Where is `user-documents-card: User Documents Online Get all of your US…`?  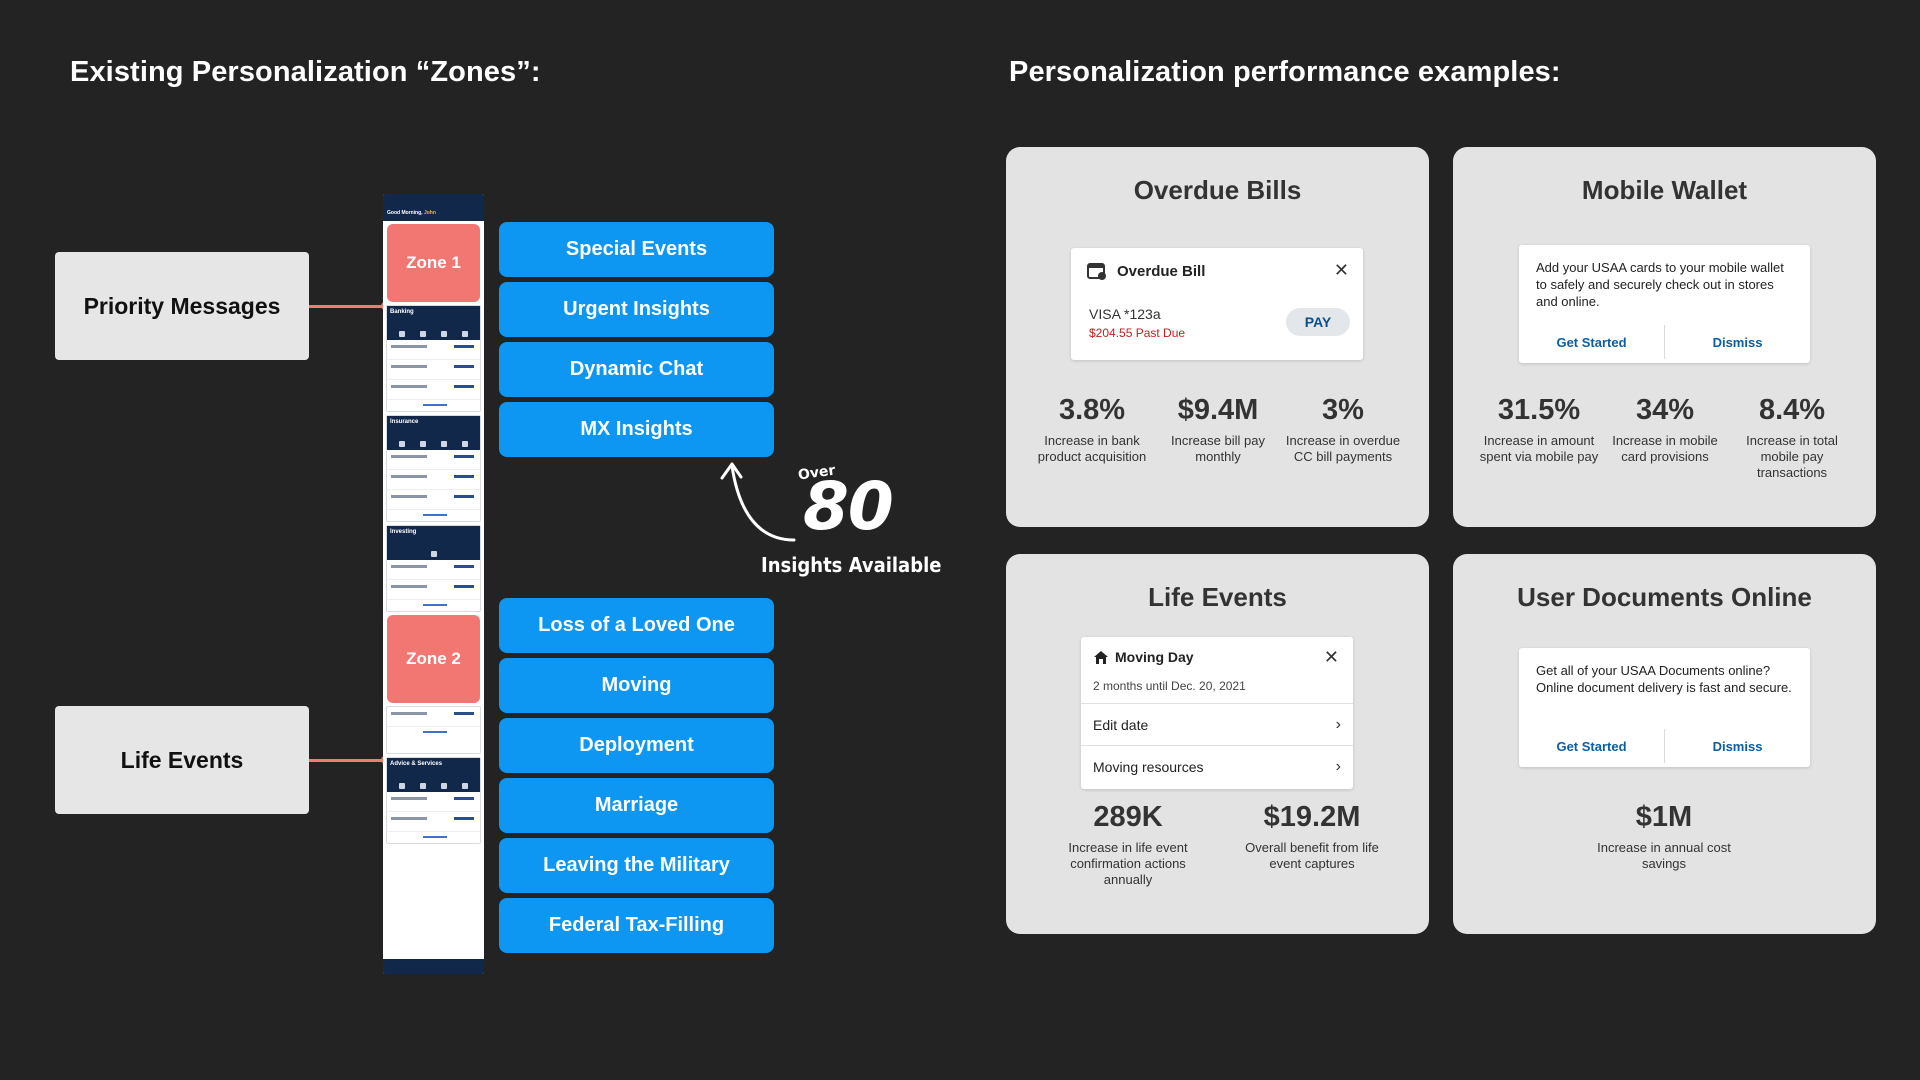
user-documents-card: User Documents Online Get all of your US… is located at coordinates (1664, 744).